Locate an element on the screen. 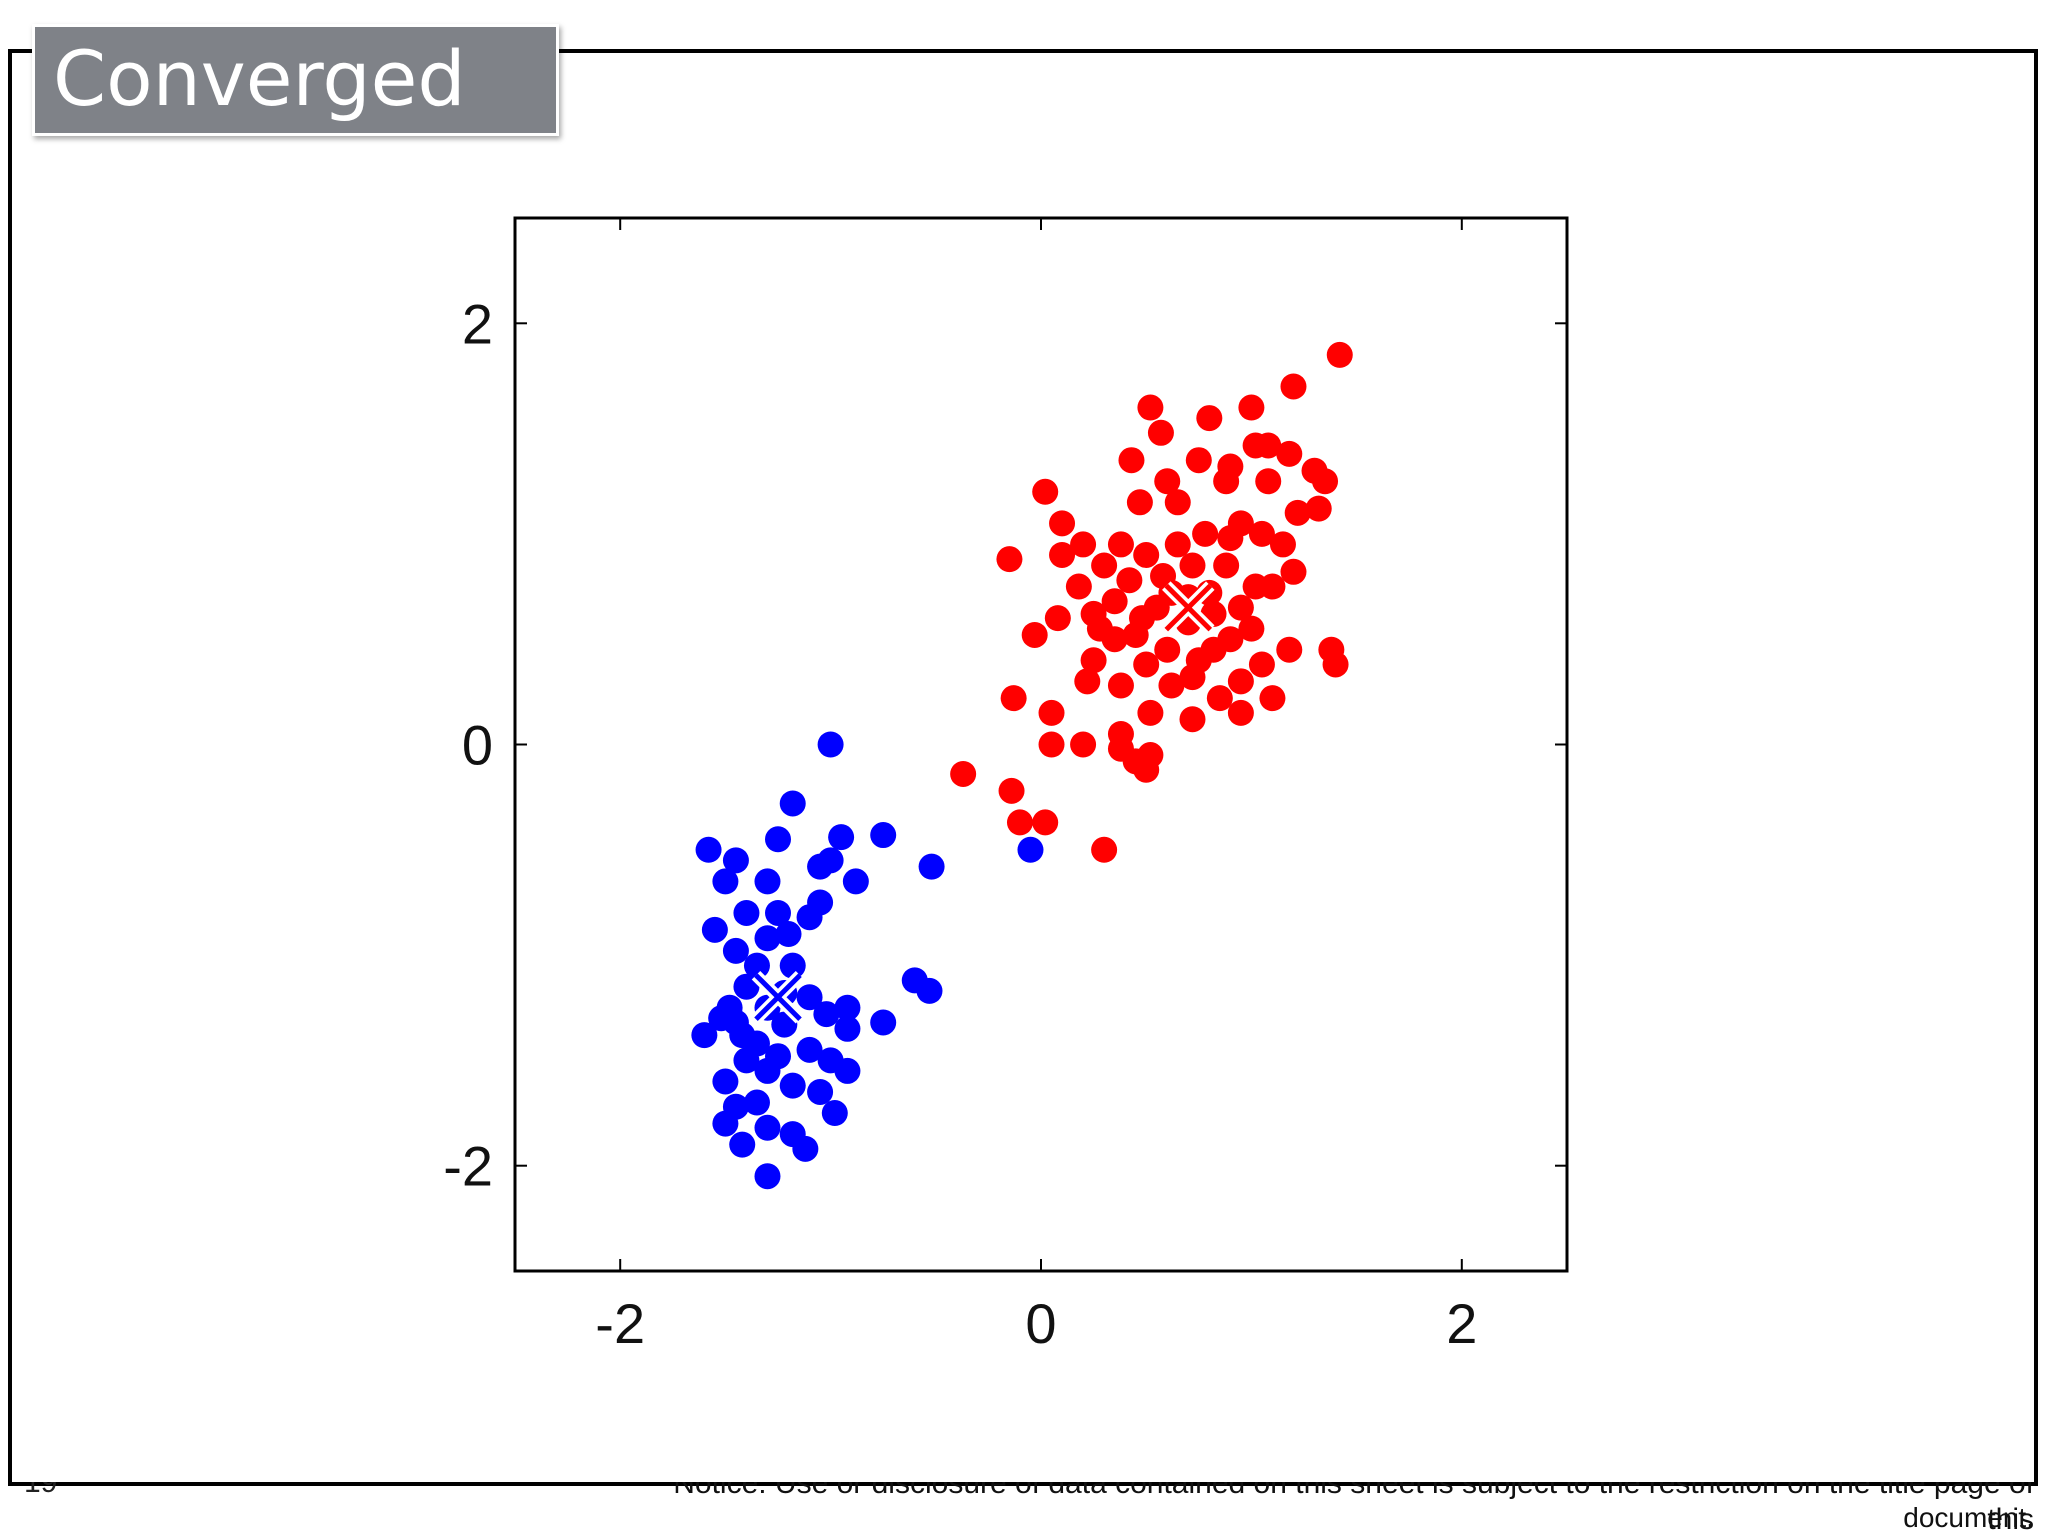 This screenshot has height=1538, width=2048. x-tick-label: 0 is located at coordinates (1040, 1323).